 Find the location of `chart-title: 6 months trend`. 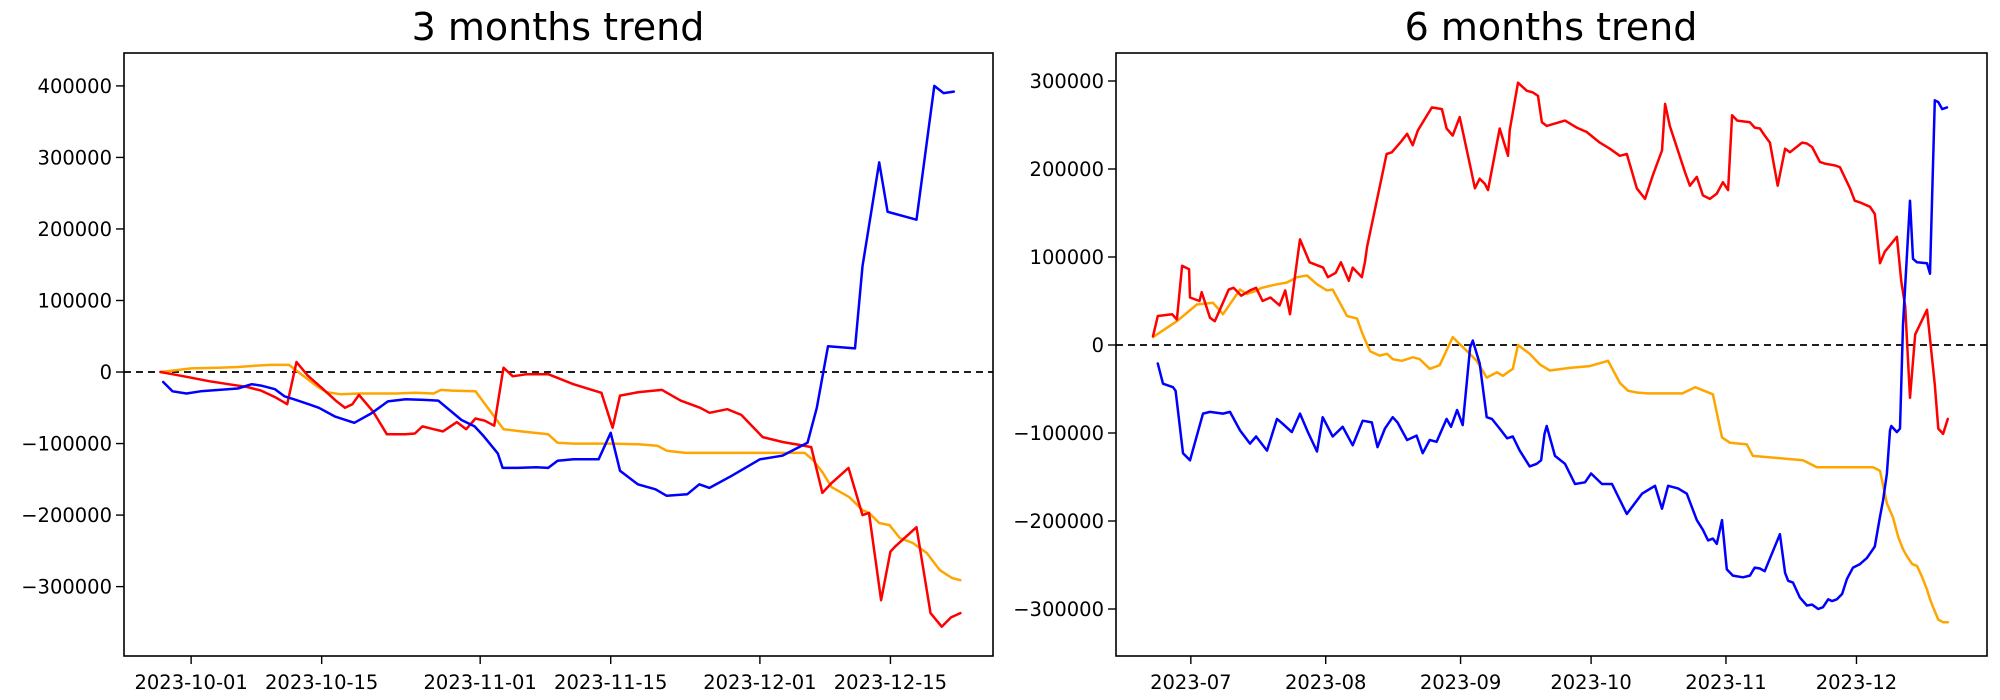

chart-title: 6 months trend is located at coordinates (1551, 27).